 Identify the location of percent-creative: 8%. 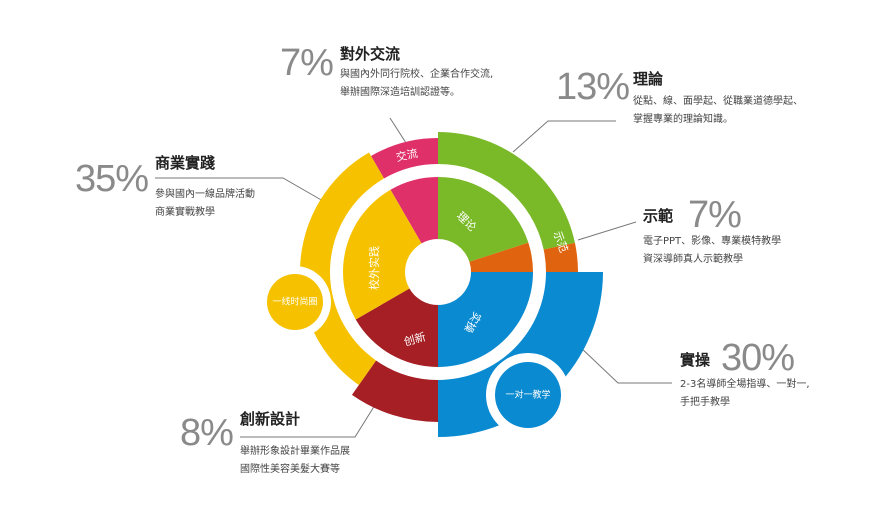
(207, 433).